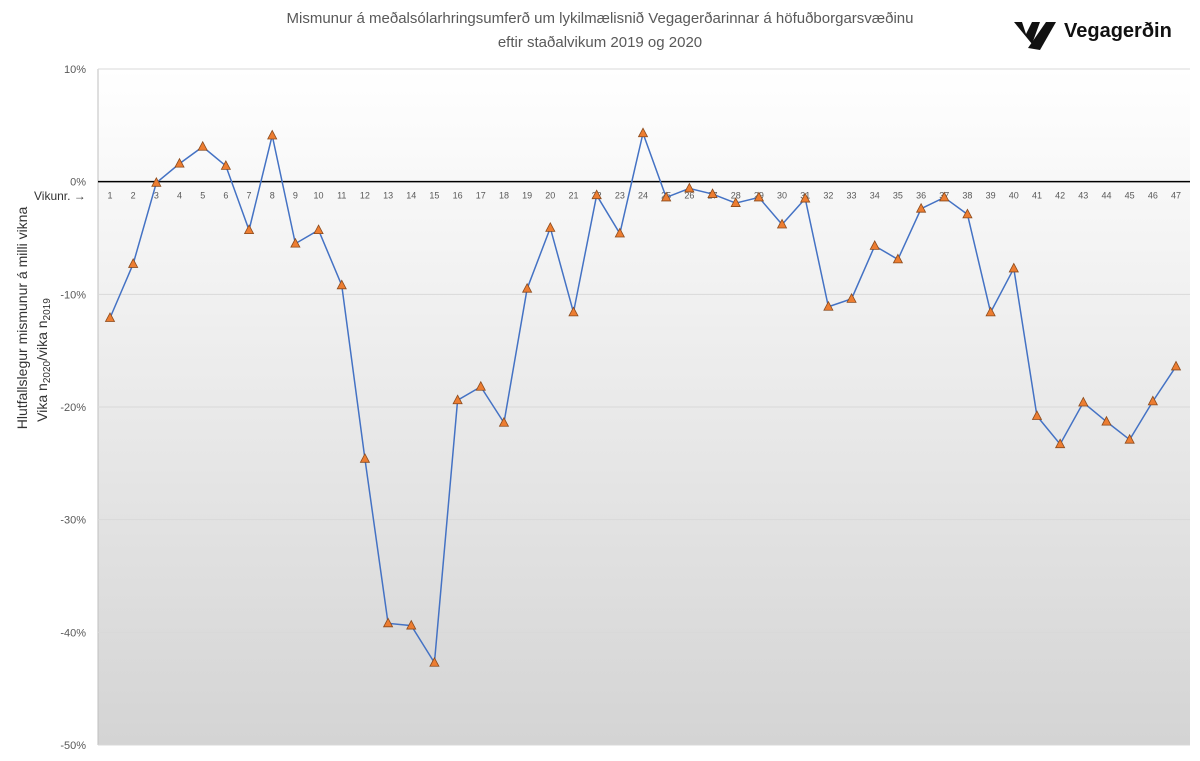 The height and width of the screenshot is (761, 1200). What do you see at coordinates (73, 746) in the screenshot?
I see `y-tick-label: -50%` at bounding box center [73, 746].